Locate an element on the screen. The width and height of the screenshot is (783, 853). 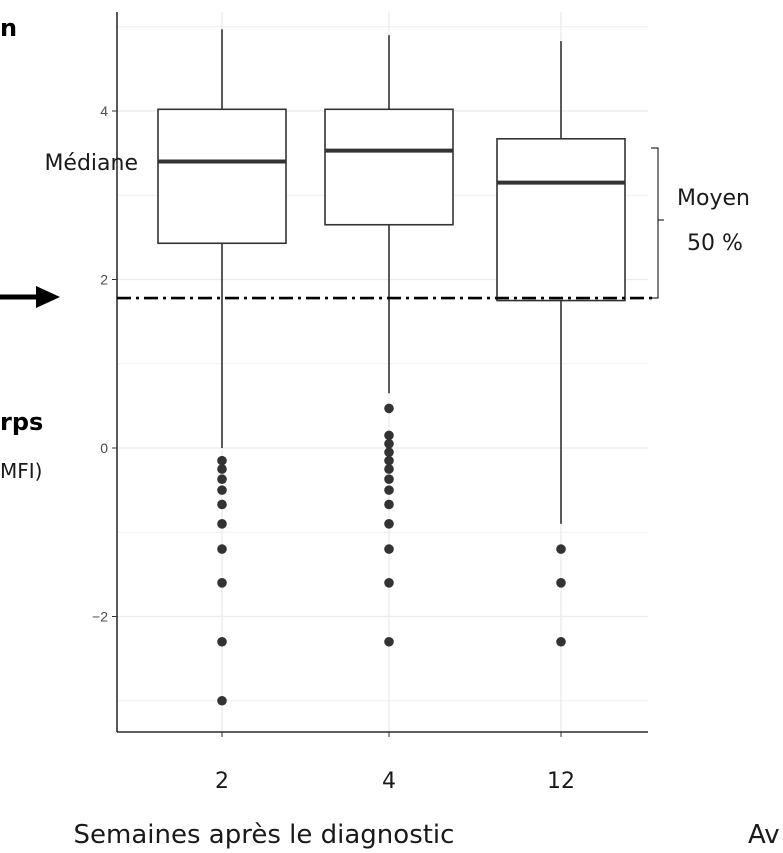
arrow-icon is located at coordinates (30, 297).